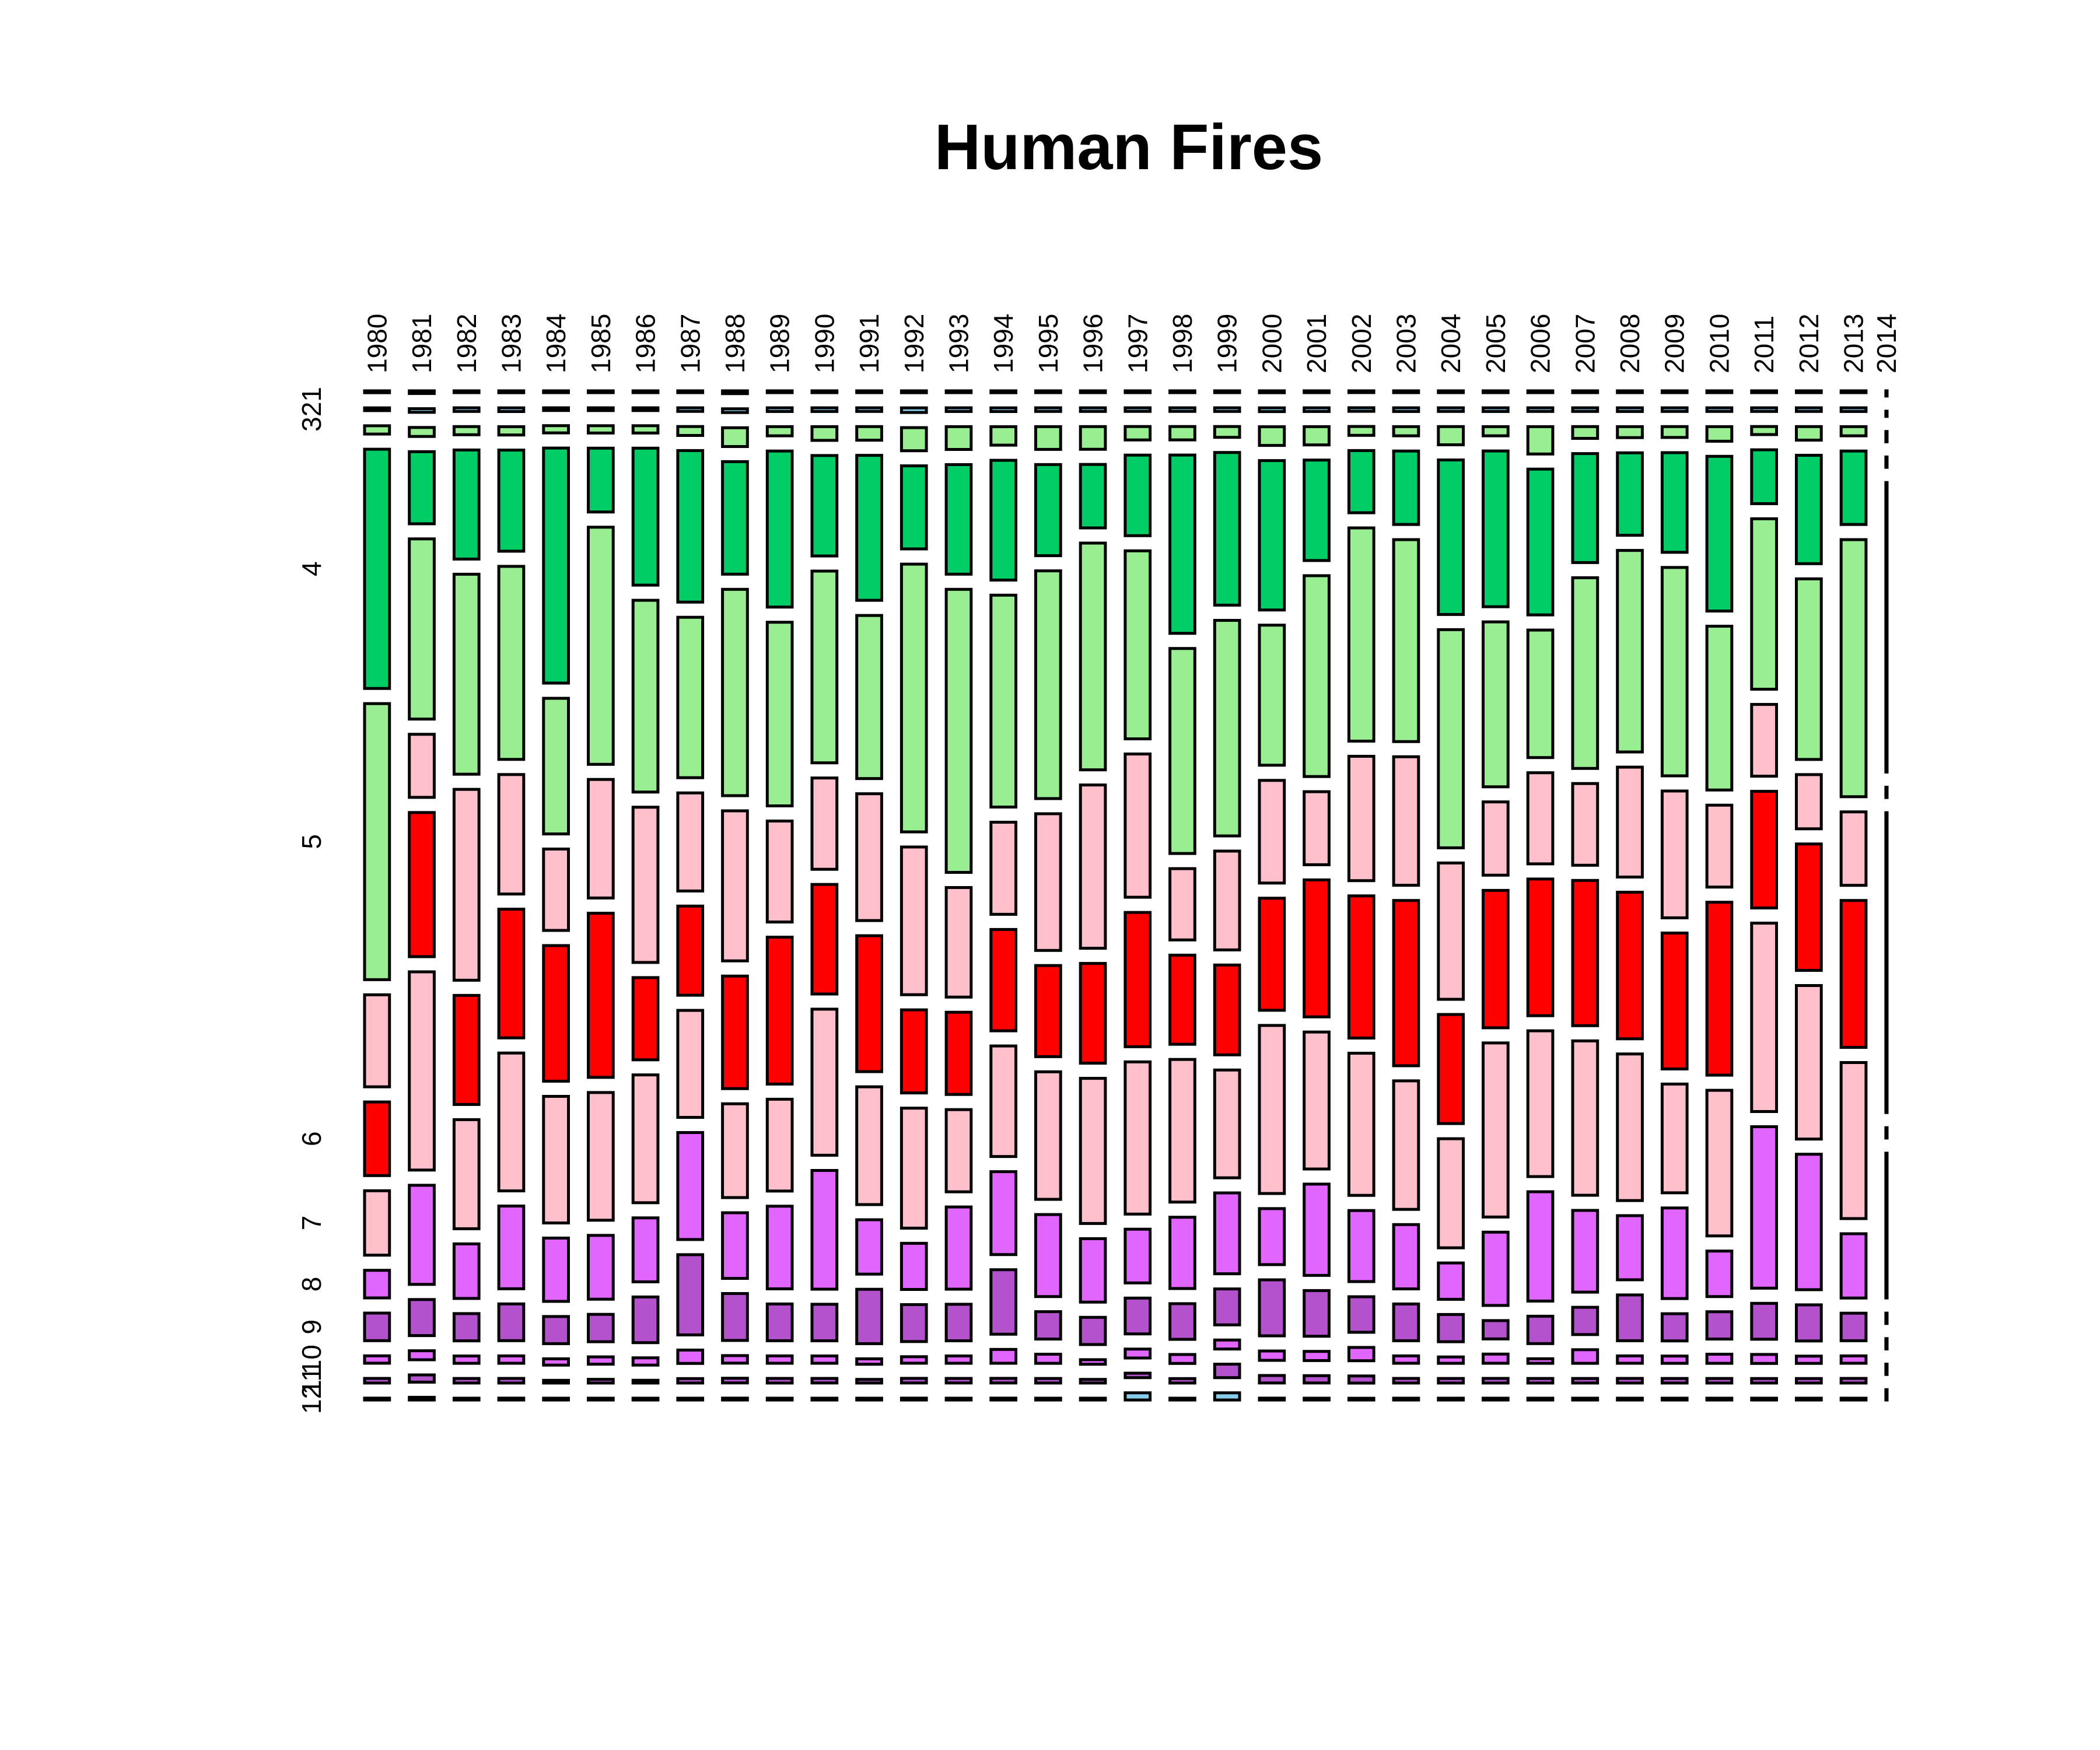  What do you see at coordinates (914, 343) in the screenshot?
I see `x-tick-label-1992: 1992` at bounding box center [914, 343].